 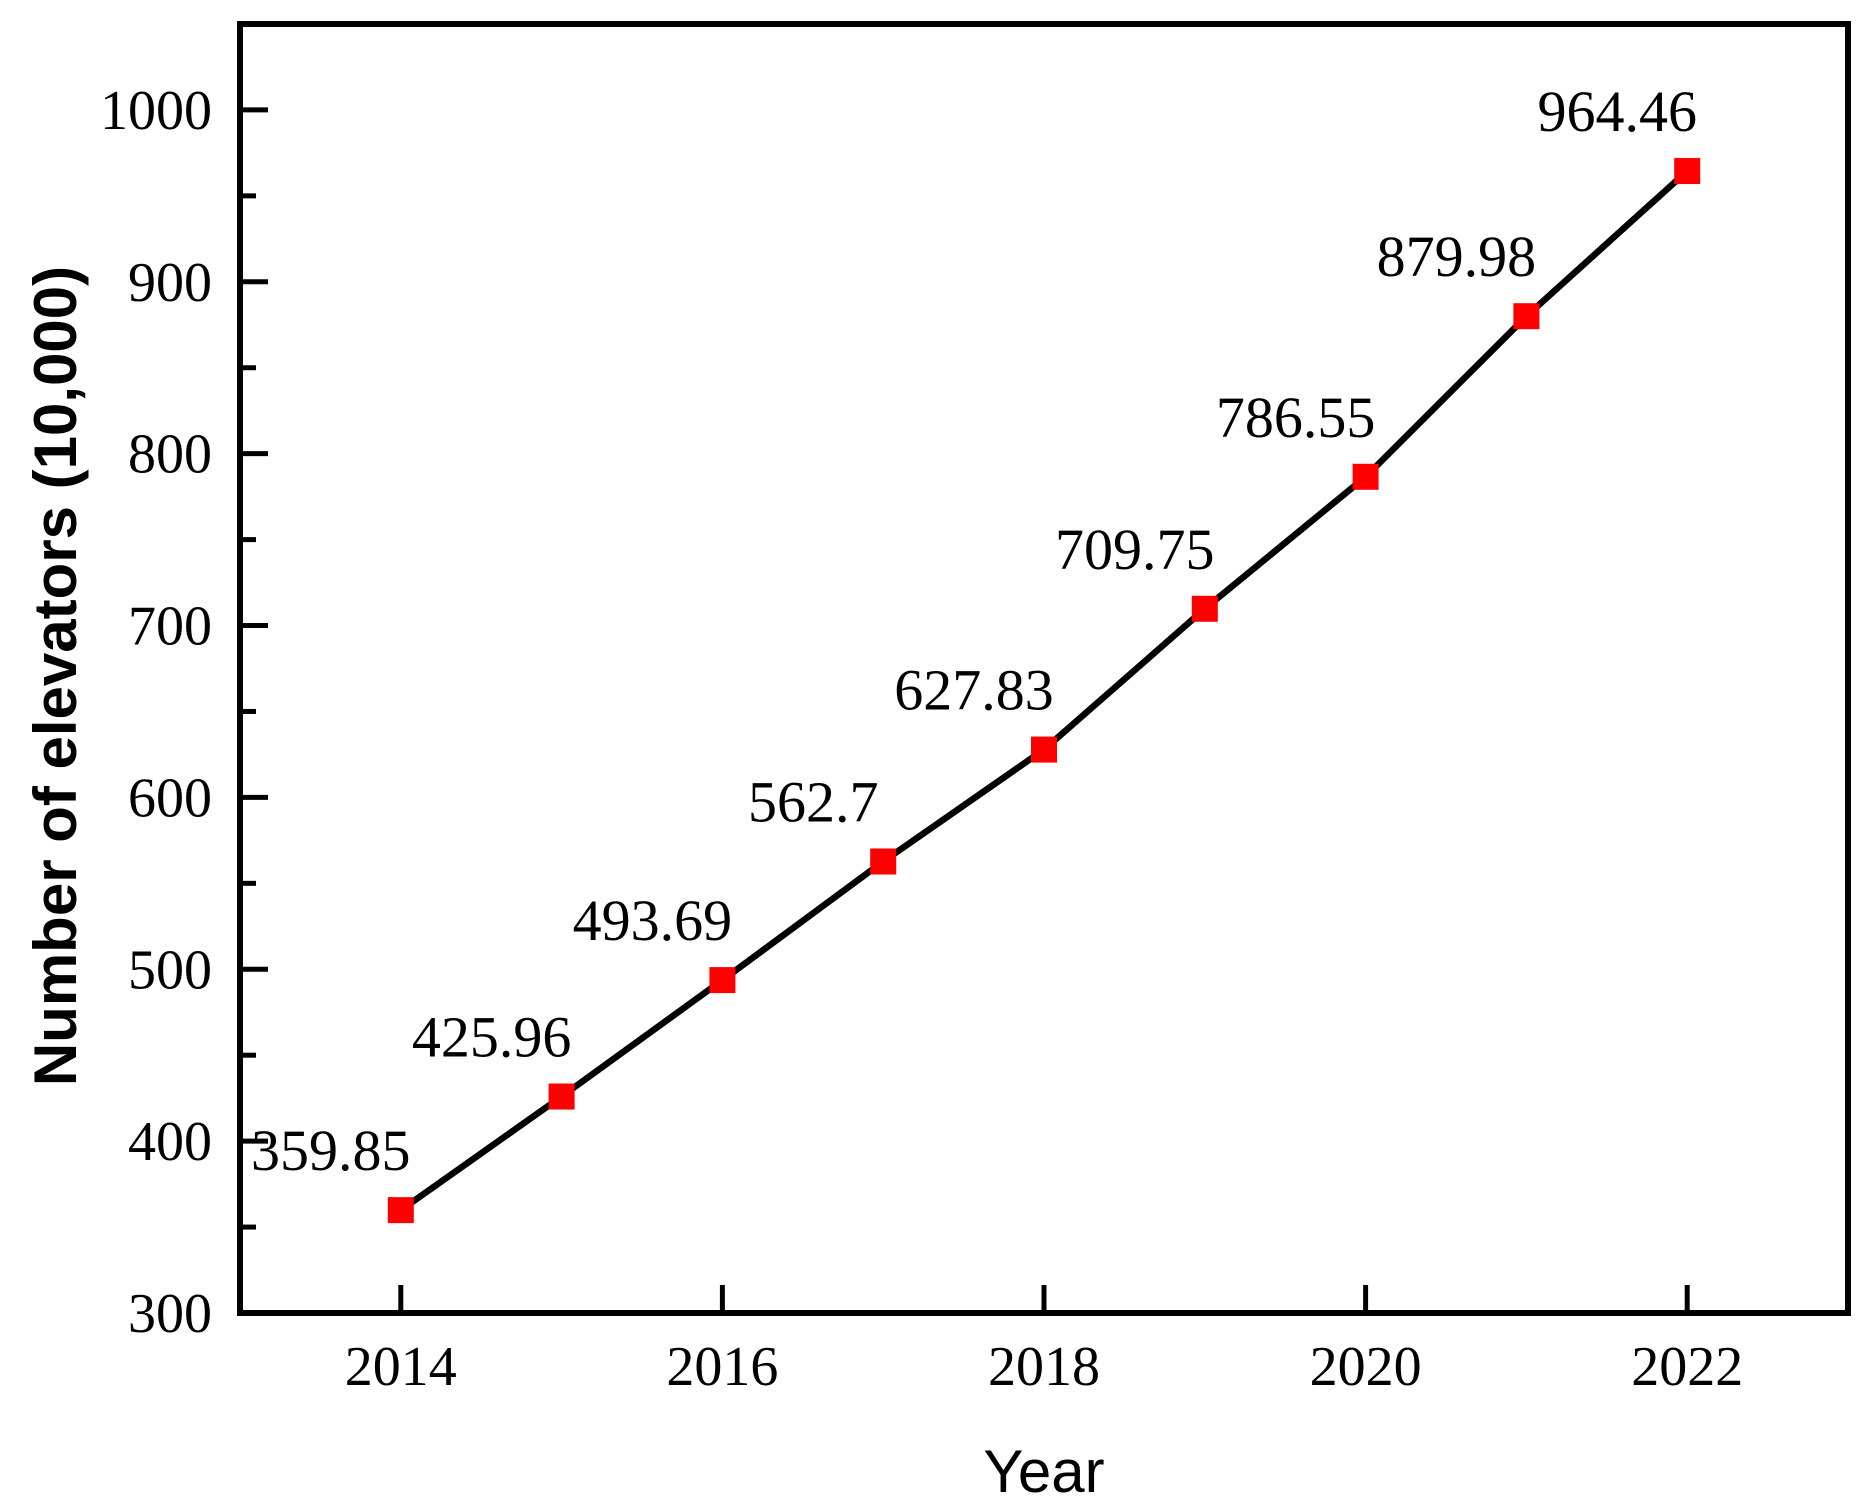 I want to click on x-tick-label: 2016, so click(x=722, y=1367).